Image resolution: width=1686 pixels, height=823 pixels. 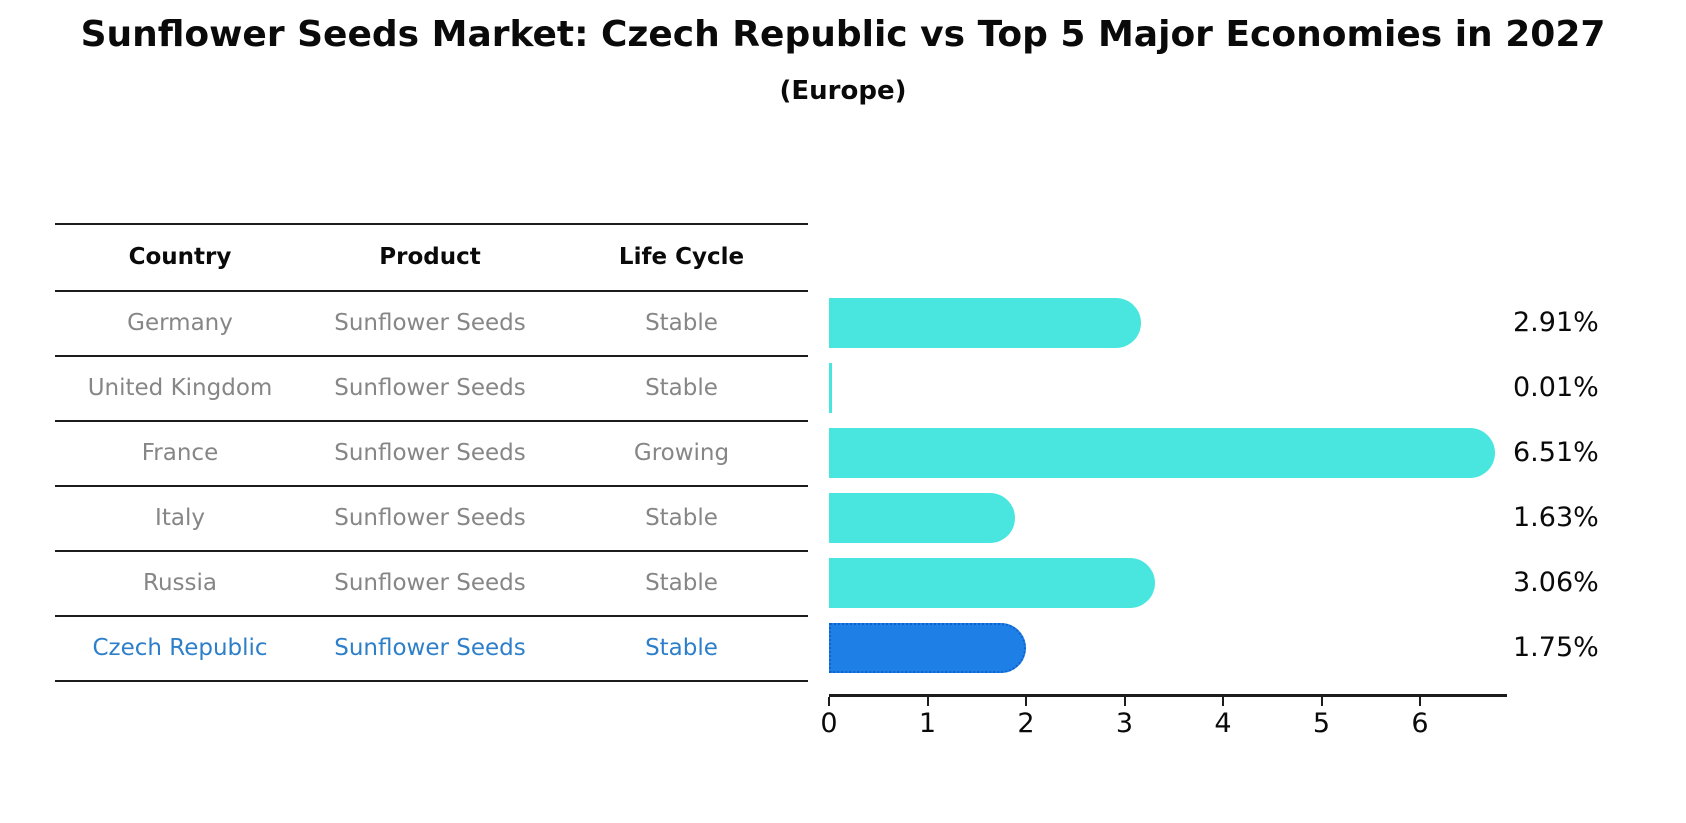 I want to click on column-header-product: Product, so click(x=430, y=256).